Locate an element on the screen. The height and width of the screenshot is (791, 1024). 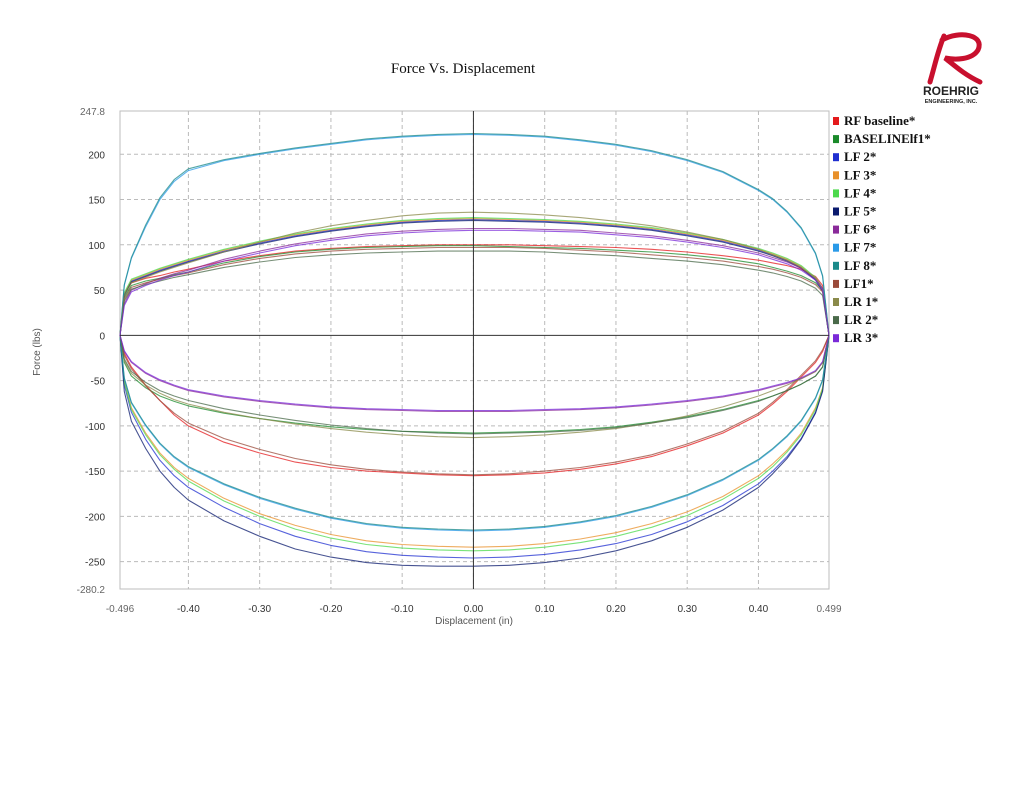
x-axis-label: Displacement (in) is located at coordinates (474, 621).